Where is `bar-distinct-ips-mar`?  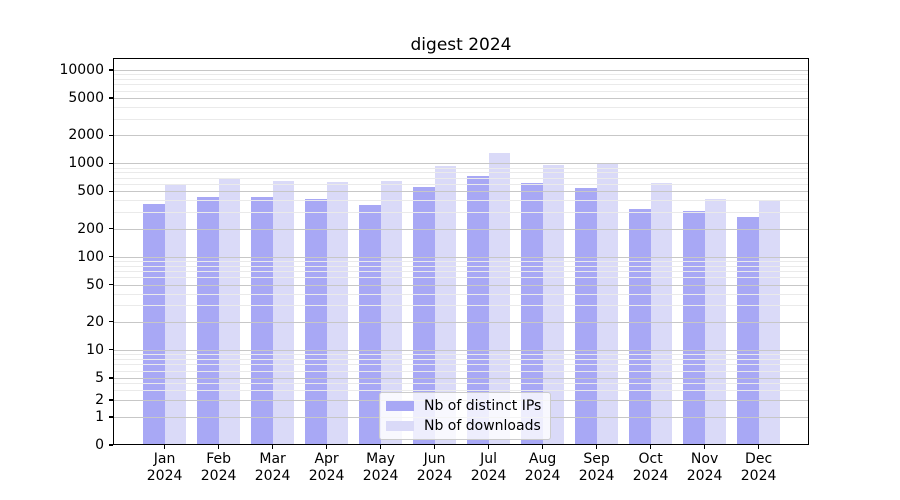
bar-distinct-ips-mar is located at coordinates (262, 321).